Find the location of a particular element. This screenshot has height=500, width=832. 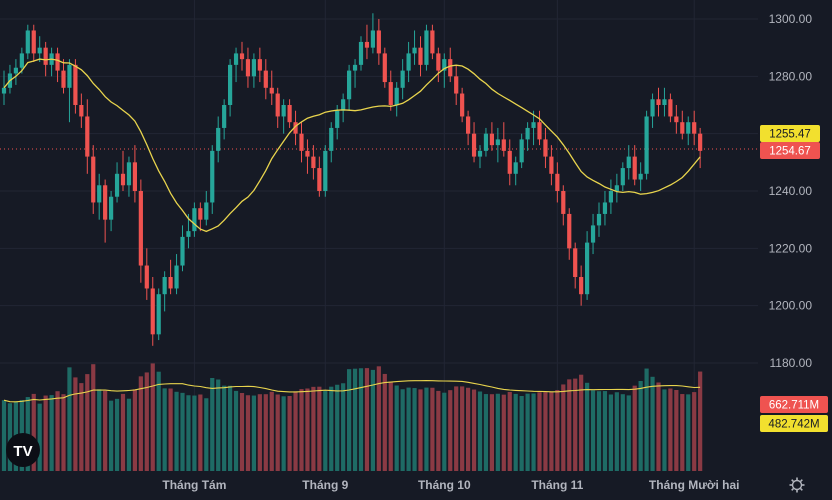

tradingview-logo: TV is located at coordinates (23, 450).